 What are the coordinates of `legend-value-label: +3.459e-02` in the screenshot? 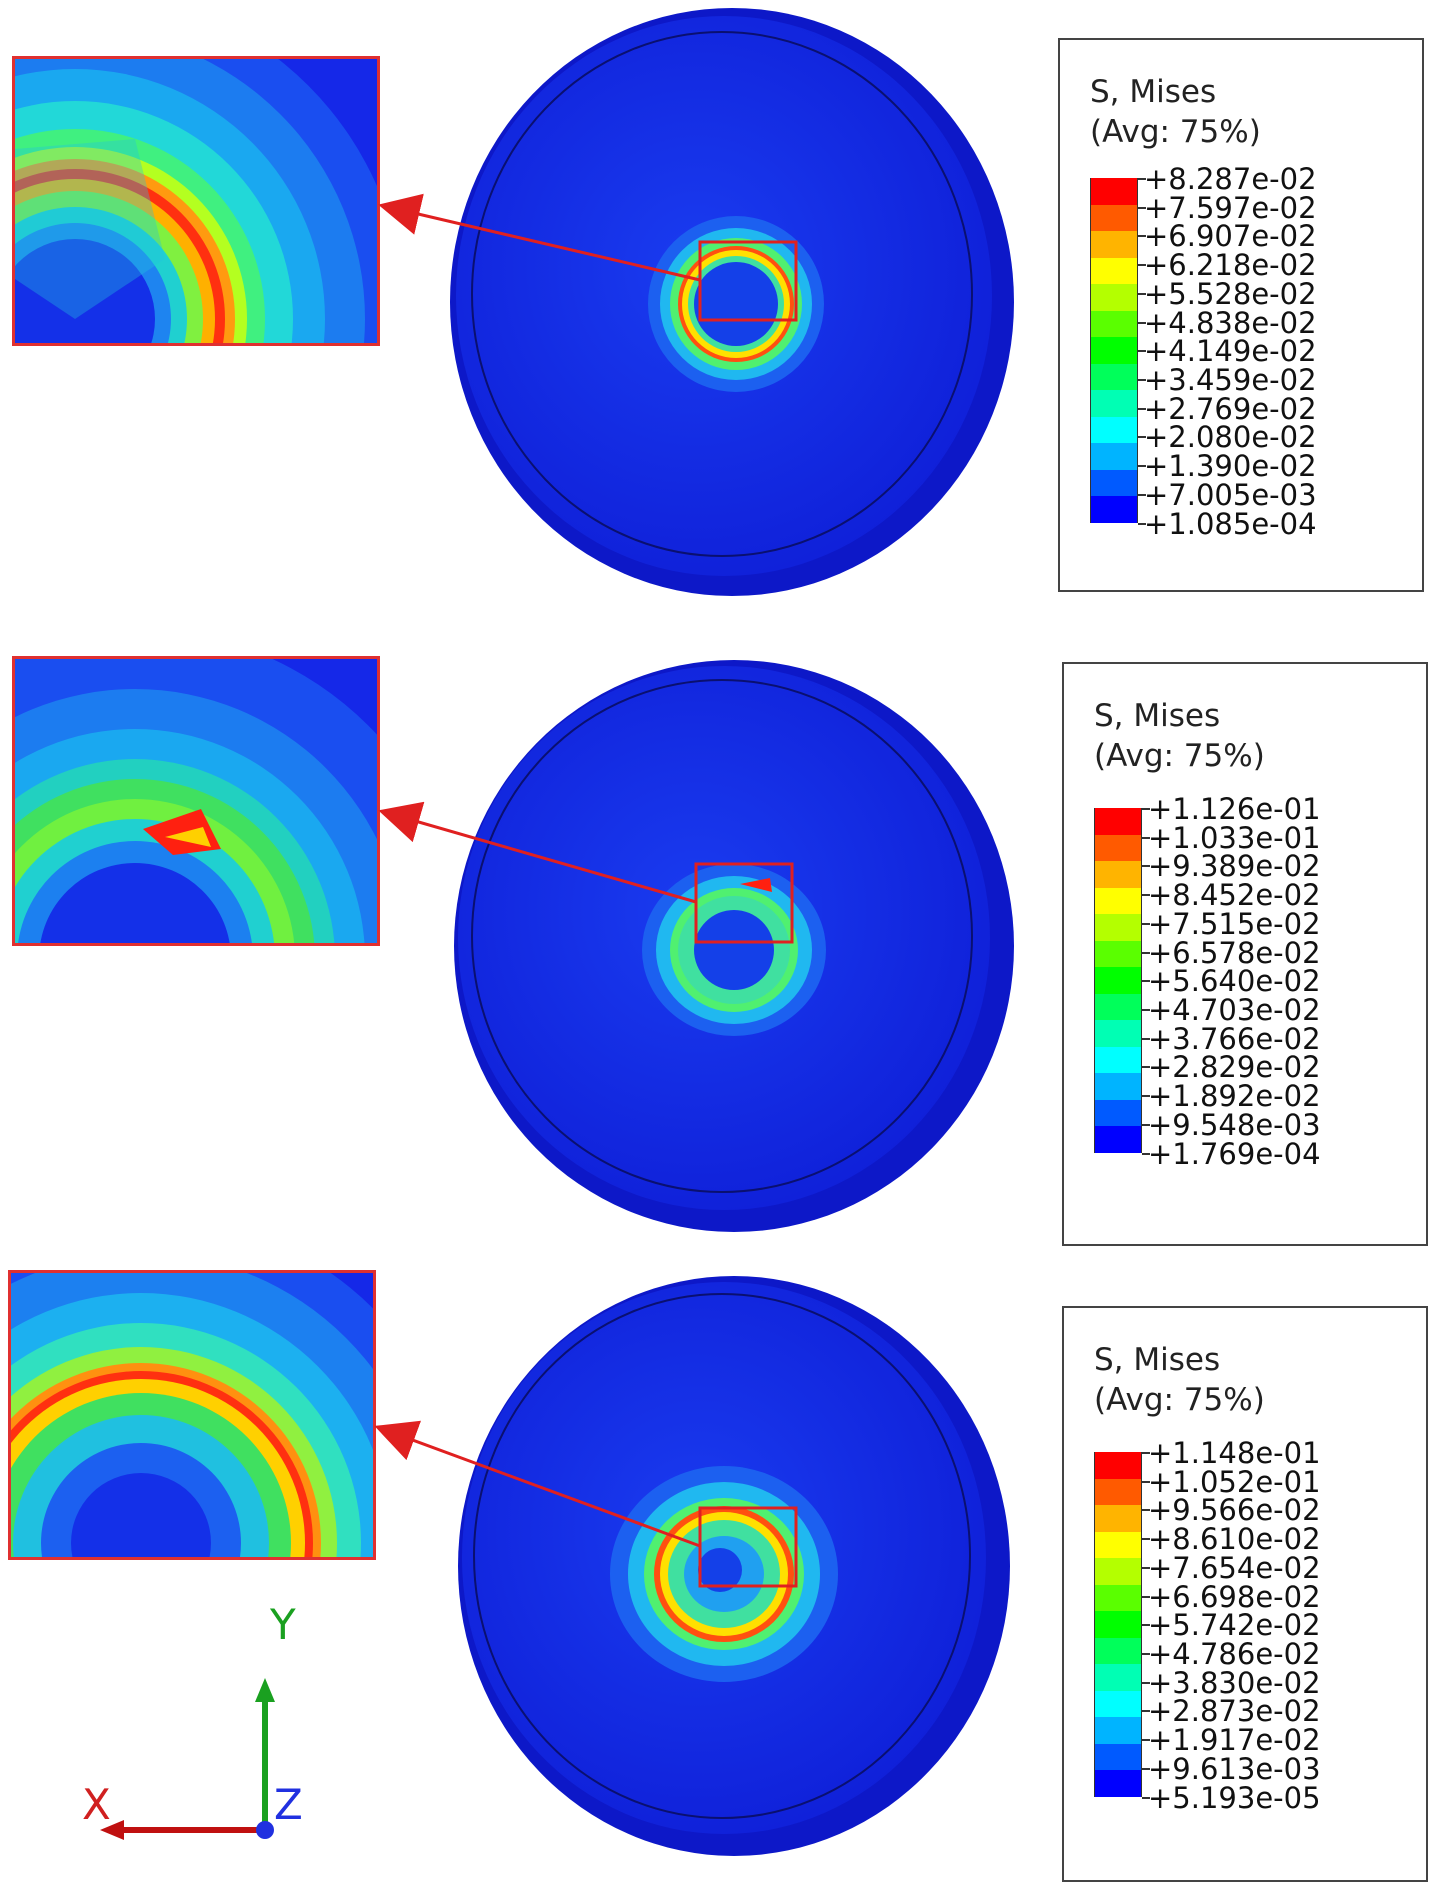 It's located at (1230, 379).